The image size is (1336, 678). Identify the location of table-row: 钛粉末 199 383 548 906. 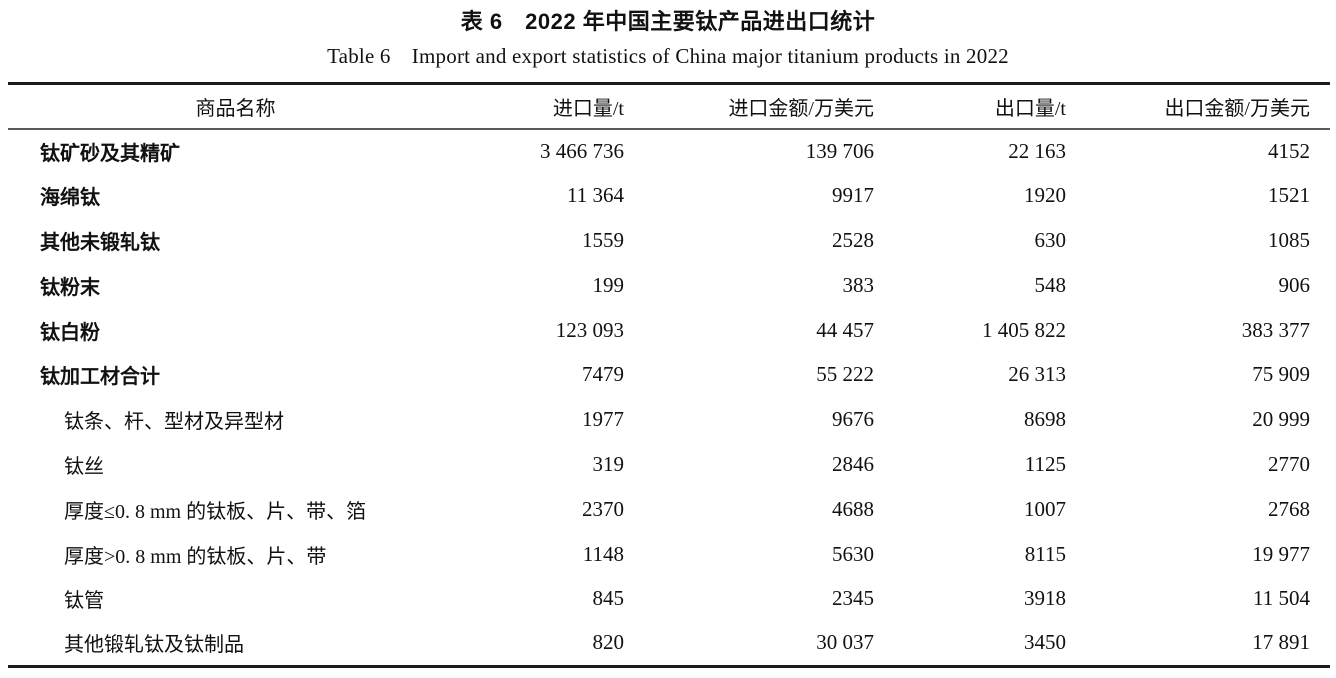
(669, 285).